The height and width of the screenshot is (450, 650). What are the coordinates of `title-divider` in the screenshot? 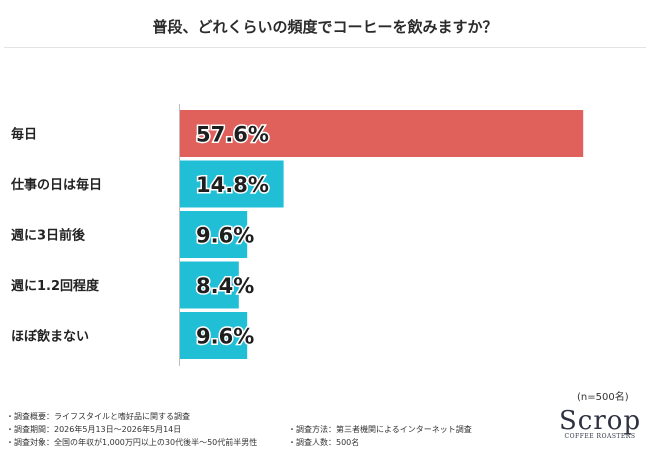 It's located at (325, 47).